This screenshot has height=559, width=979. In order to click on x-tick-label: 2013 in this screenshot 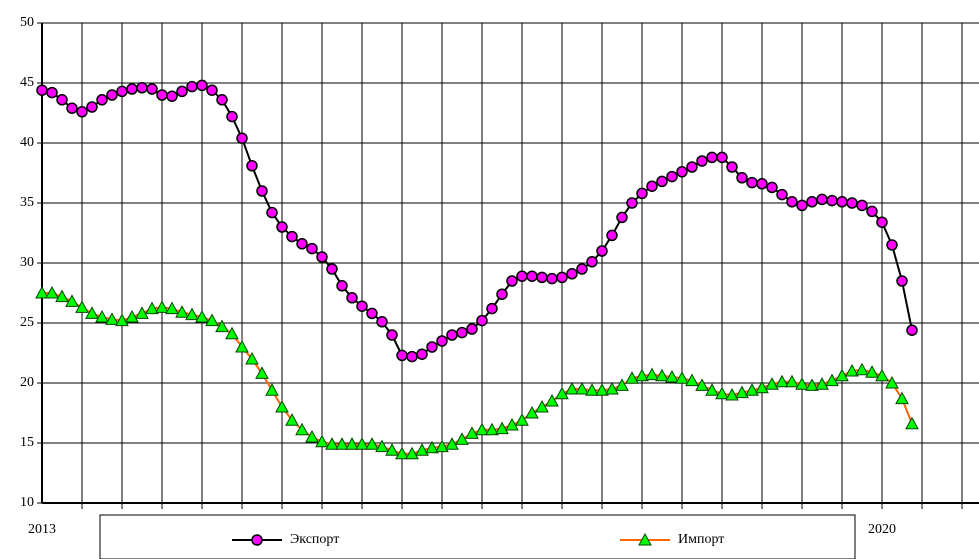, I will do `click(42, 529)`.